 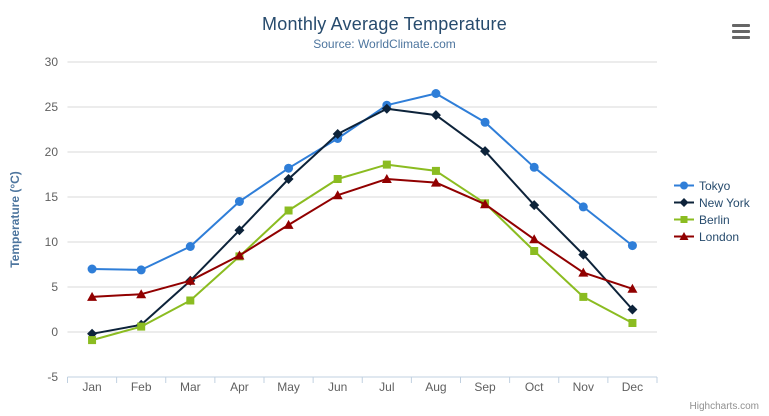 What do you see at coordinates (54, 287) in the screenshot?
I see `y-tick-label: 5` at bounding box center [54, 287].